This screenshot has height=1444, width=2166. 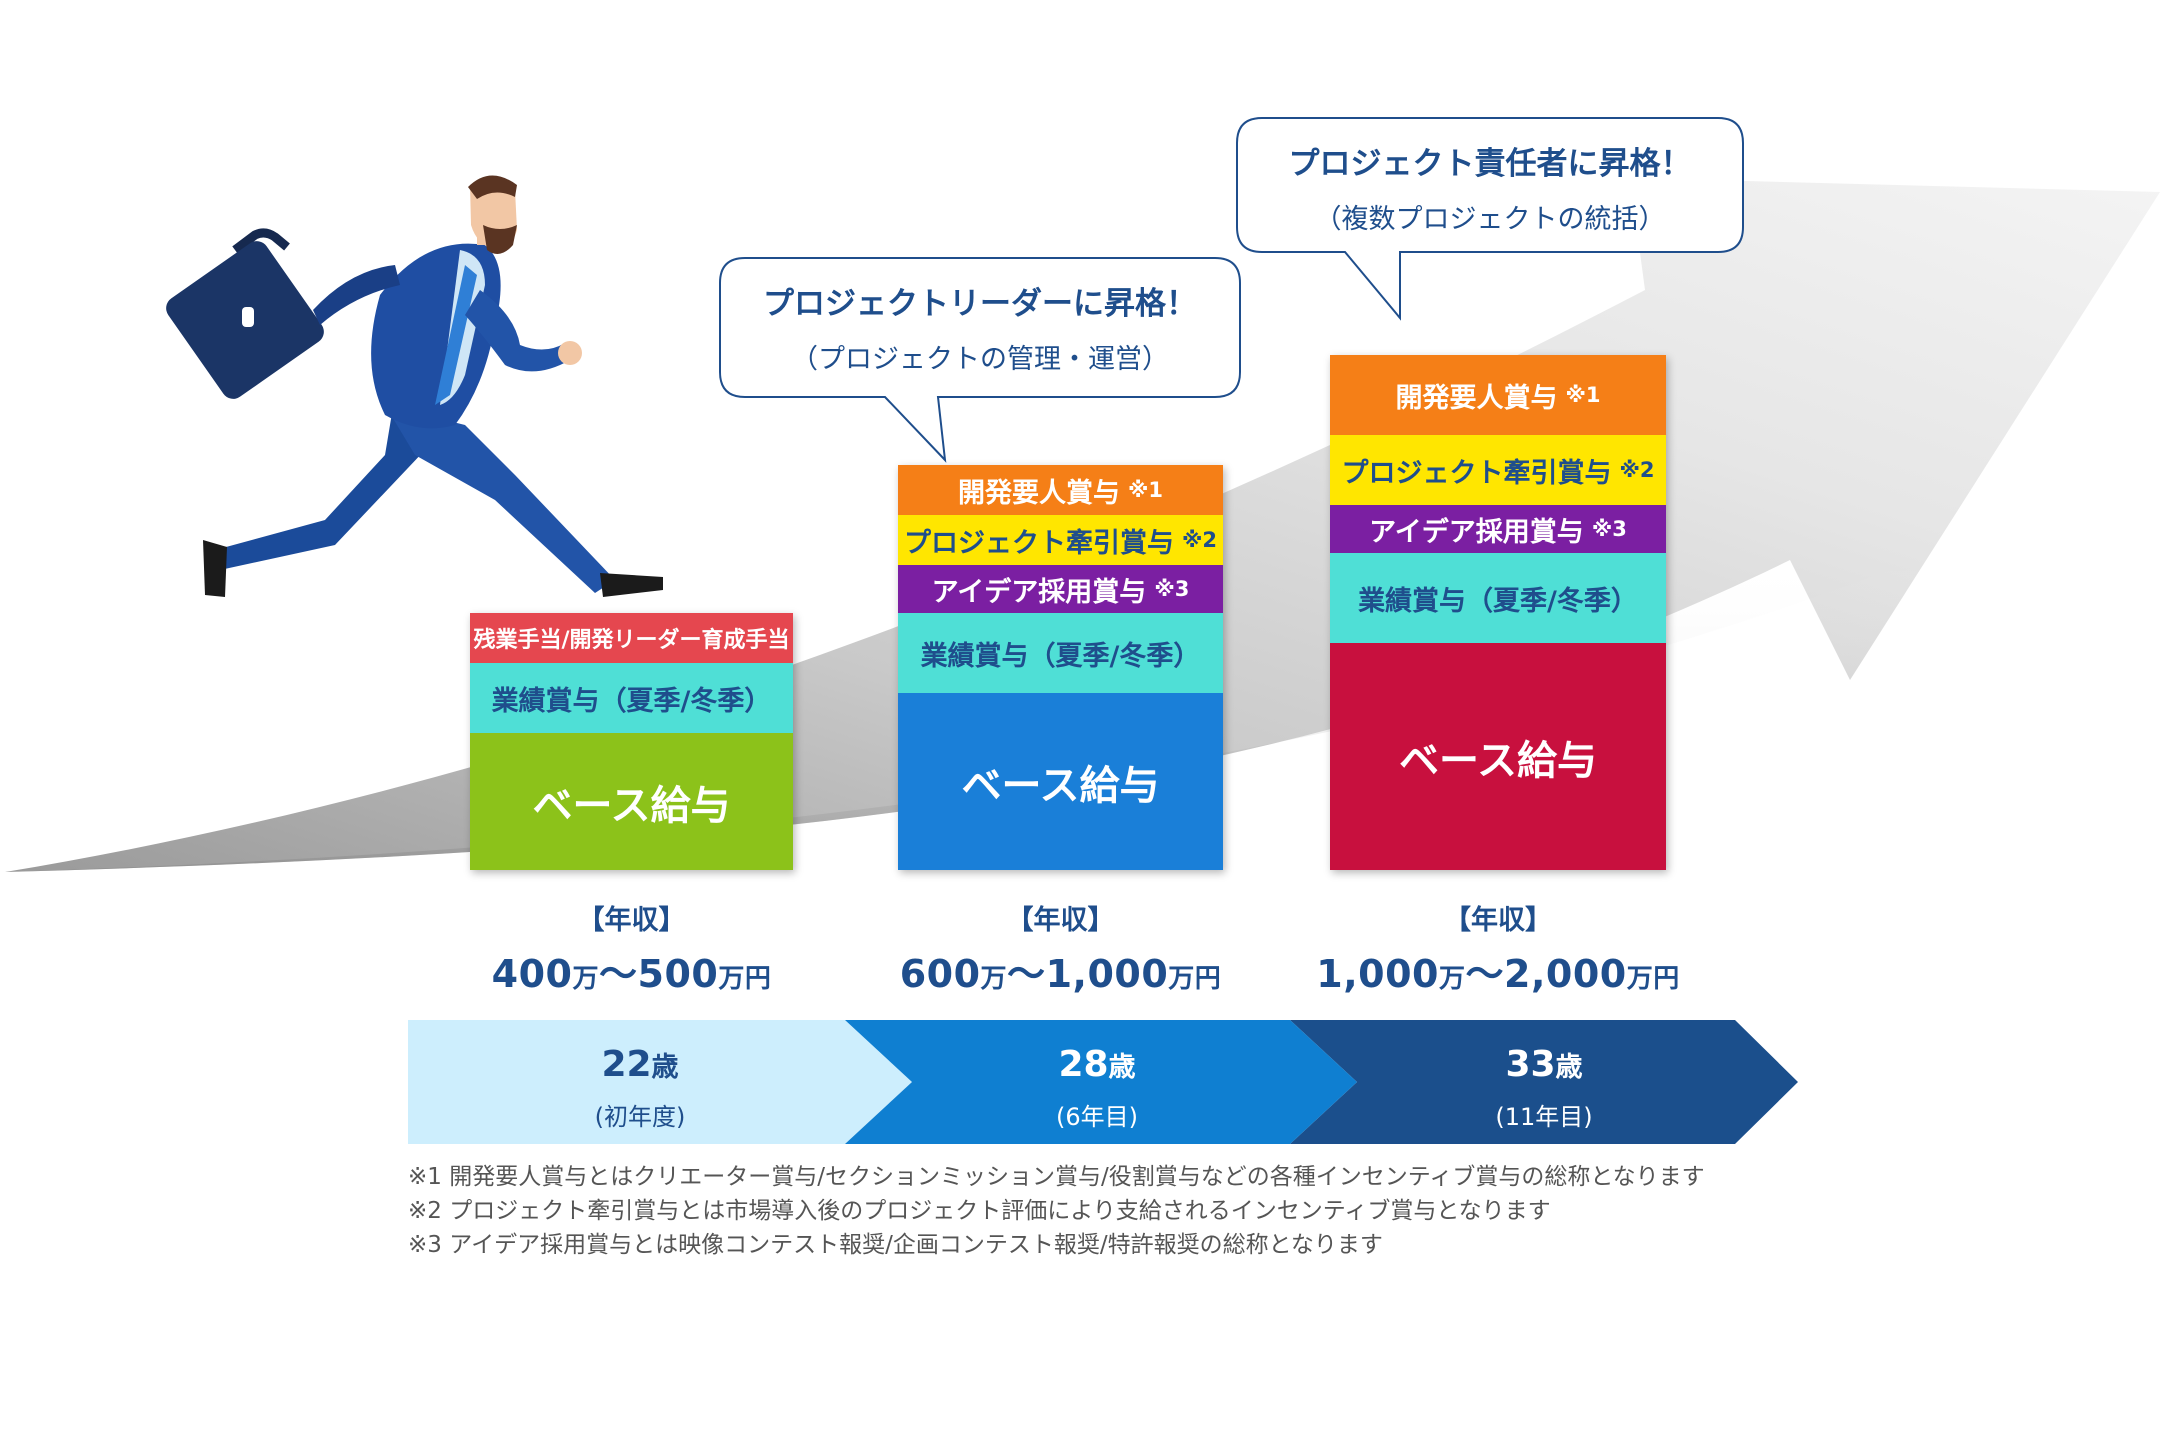 I want to click on speech-bubble-2-shape, so click(x=1490, y=219).